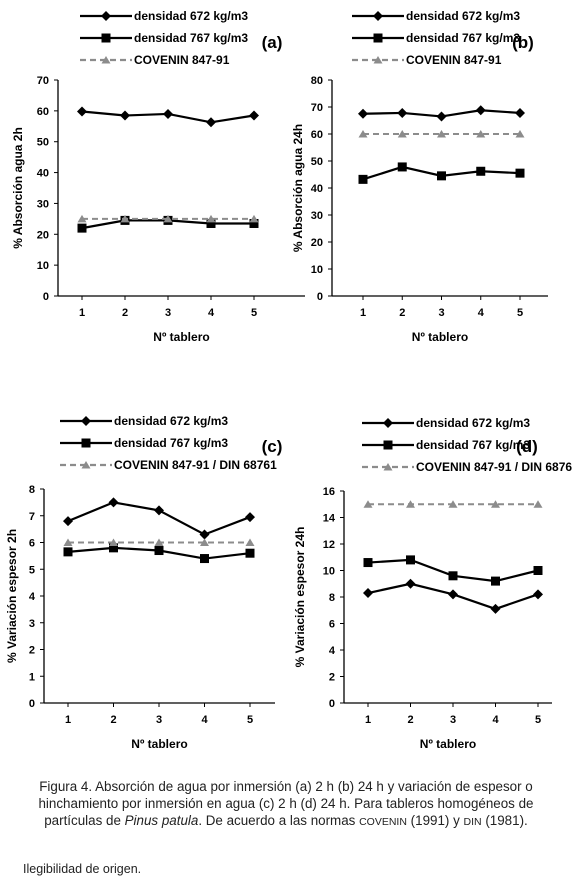 The image size is (572, 888). Describe the element at coordinates (272, 446) in the screenshot. I see `panel-label: (c)` at that location.